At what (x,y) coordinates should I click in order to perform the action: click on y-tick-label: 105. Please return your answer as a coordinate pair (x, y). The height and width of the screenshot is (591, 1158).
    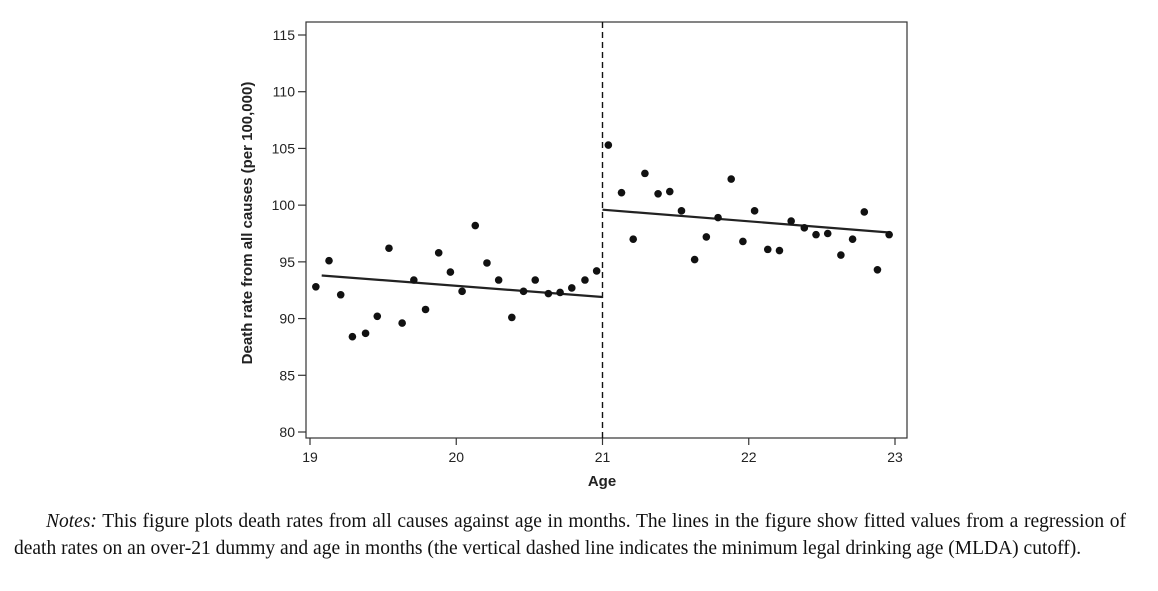
    Looking at the image, I should click on (284, 148).